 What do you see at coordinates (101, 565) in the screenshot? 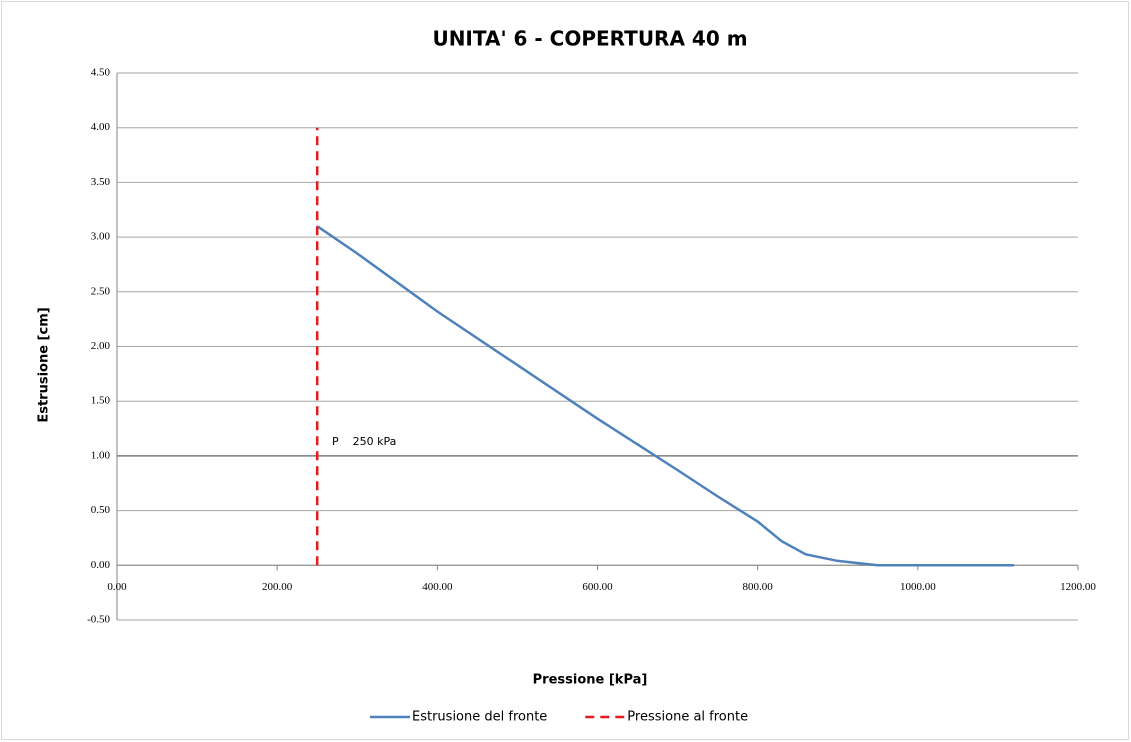
I see `y-tick-label: 0.00` at bounding box center [101, 565].